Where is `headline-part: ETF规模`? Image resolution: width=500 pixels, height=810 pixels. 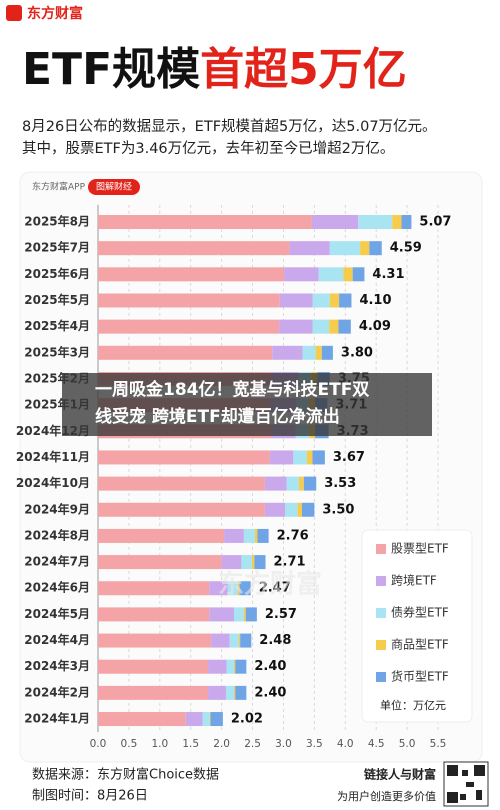 headline-part: ETF规模 is located at coordinates (111, 69).